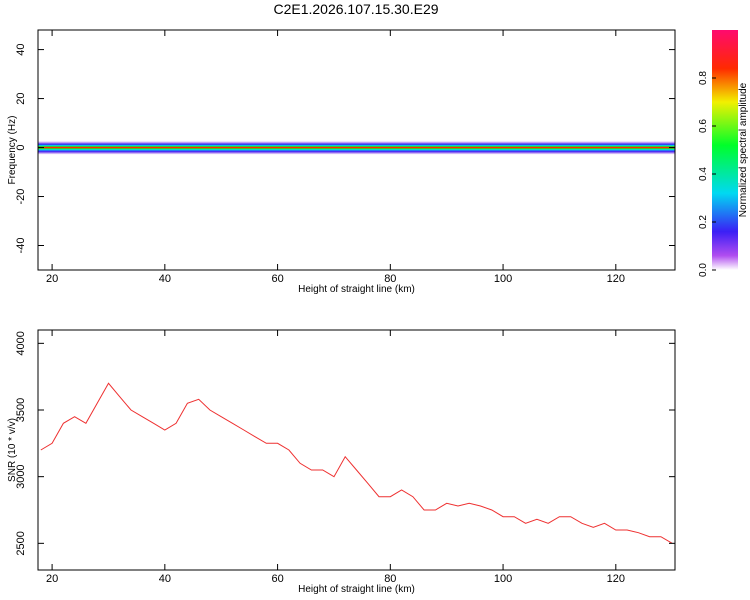  What do you see at coordinates (21, 197) in the screenshot?
I see `heatmap-y-tick-label: -20` at bounding box center [21, 197].